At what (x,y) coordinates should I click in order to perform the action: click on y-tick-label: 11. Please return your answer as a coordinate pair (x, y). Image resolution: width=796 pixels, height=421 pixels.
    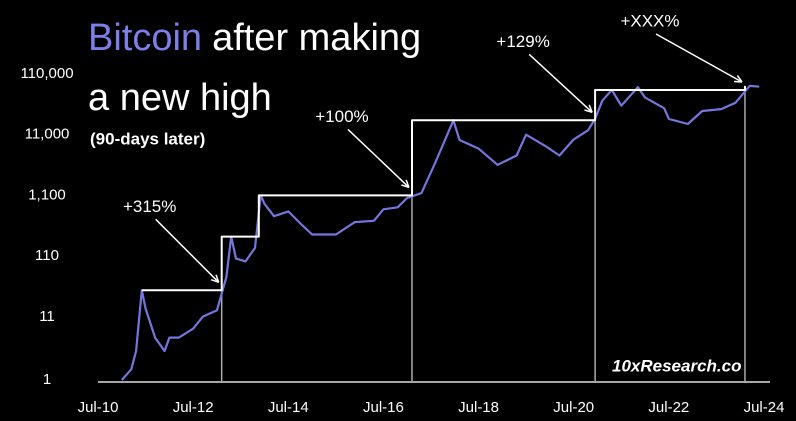
    Looking at the image, I should click on (47, 316).